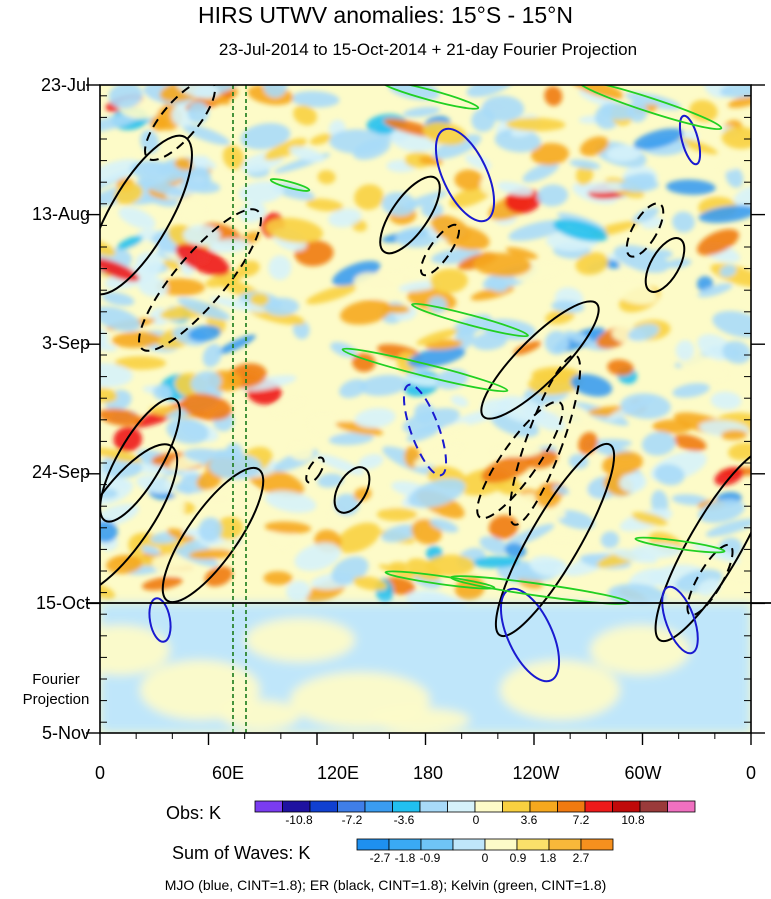  I want to click on x-tick-label-7: 0, so click(750, 773).